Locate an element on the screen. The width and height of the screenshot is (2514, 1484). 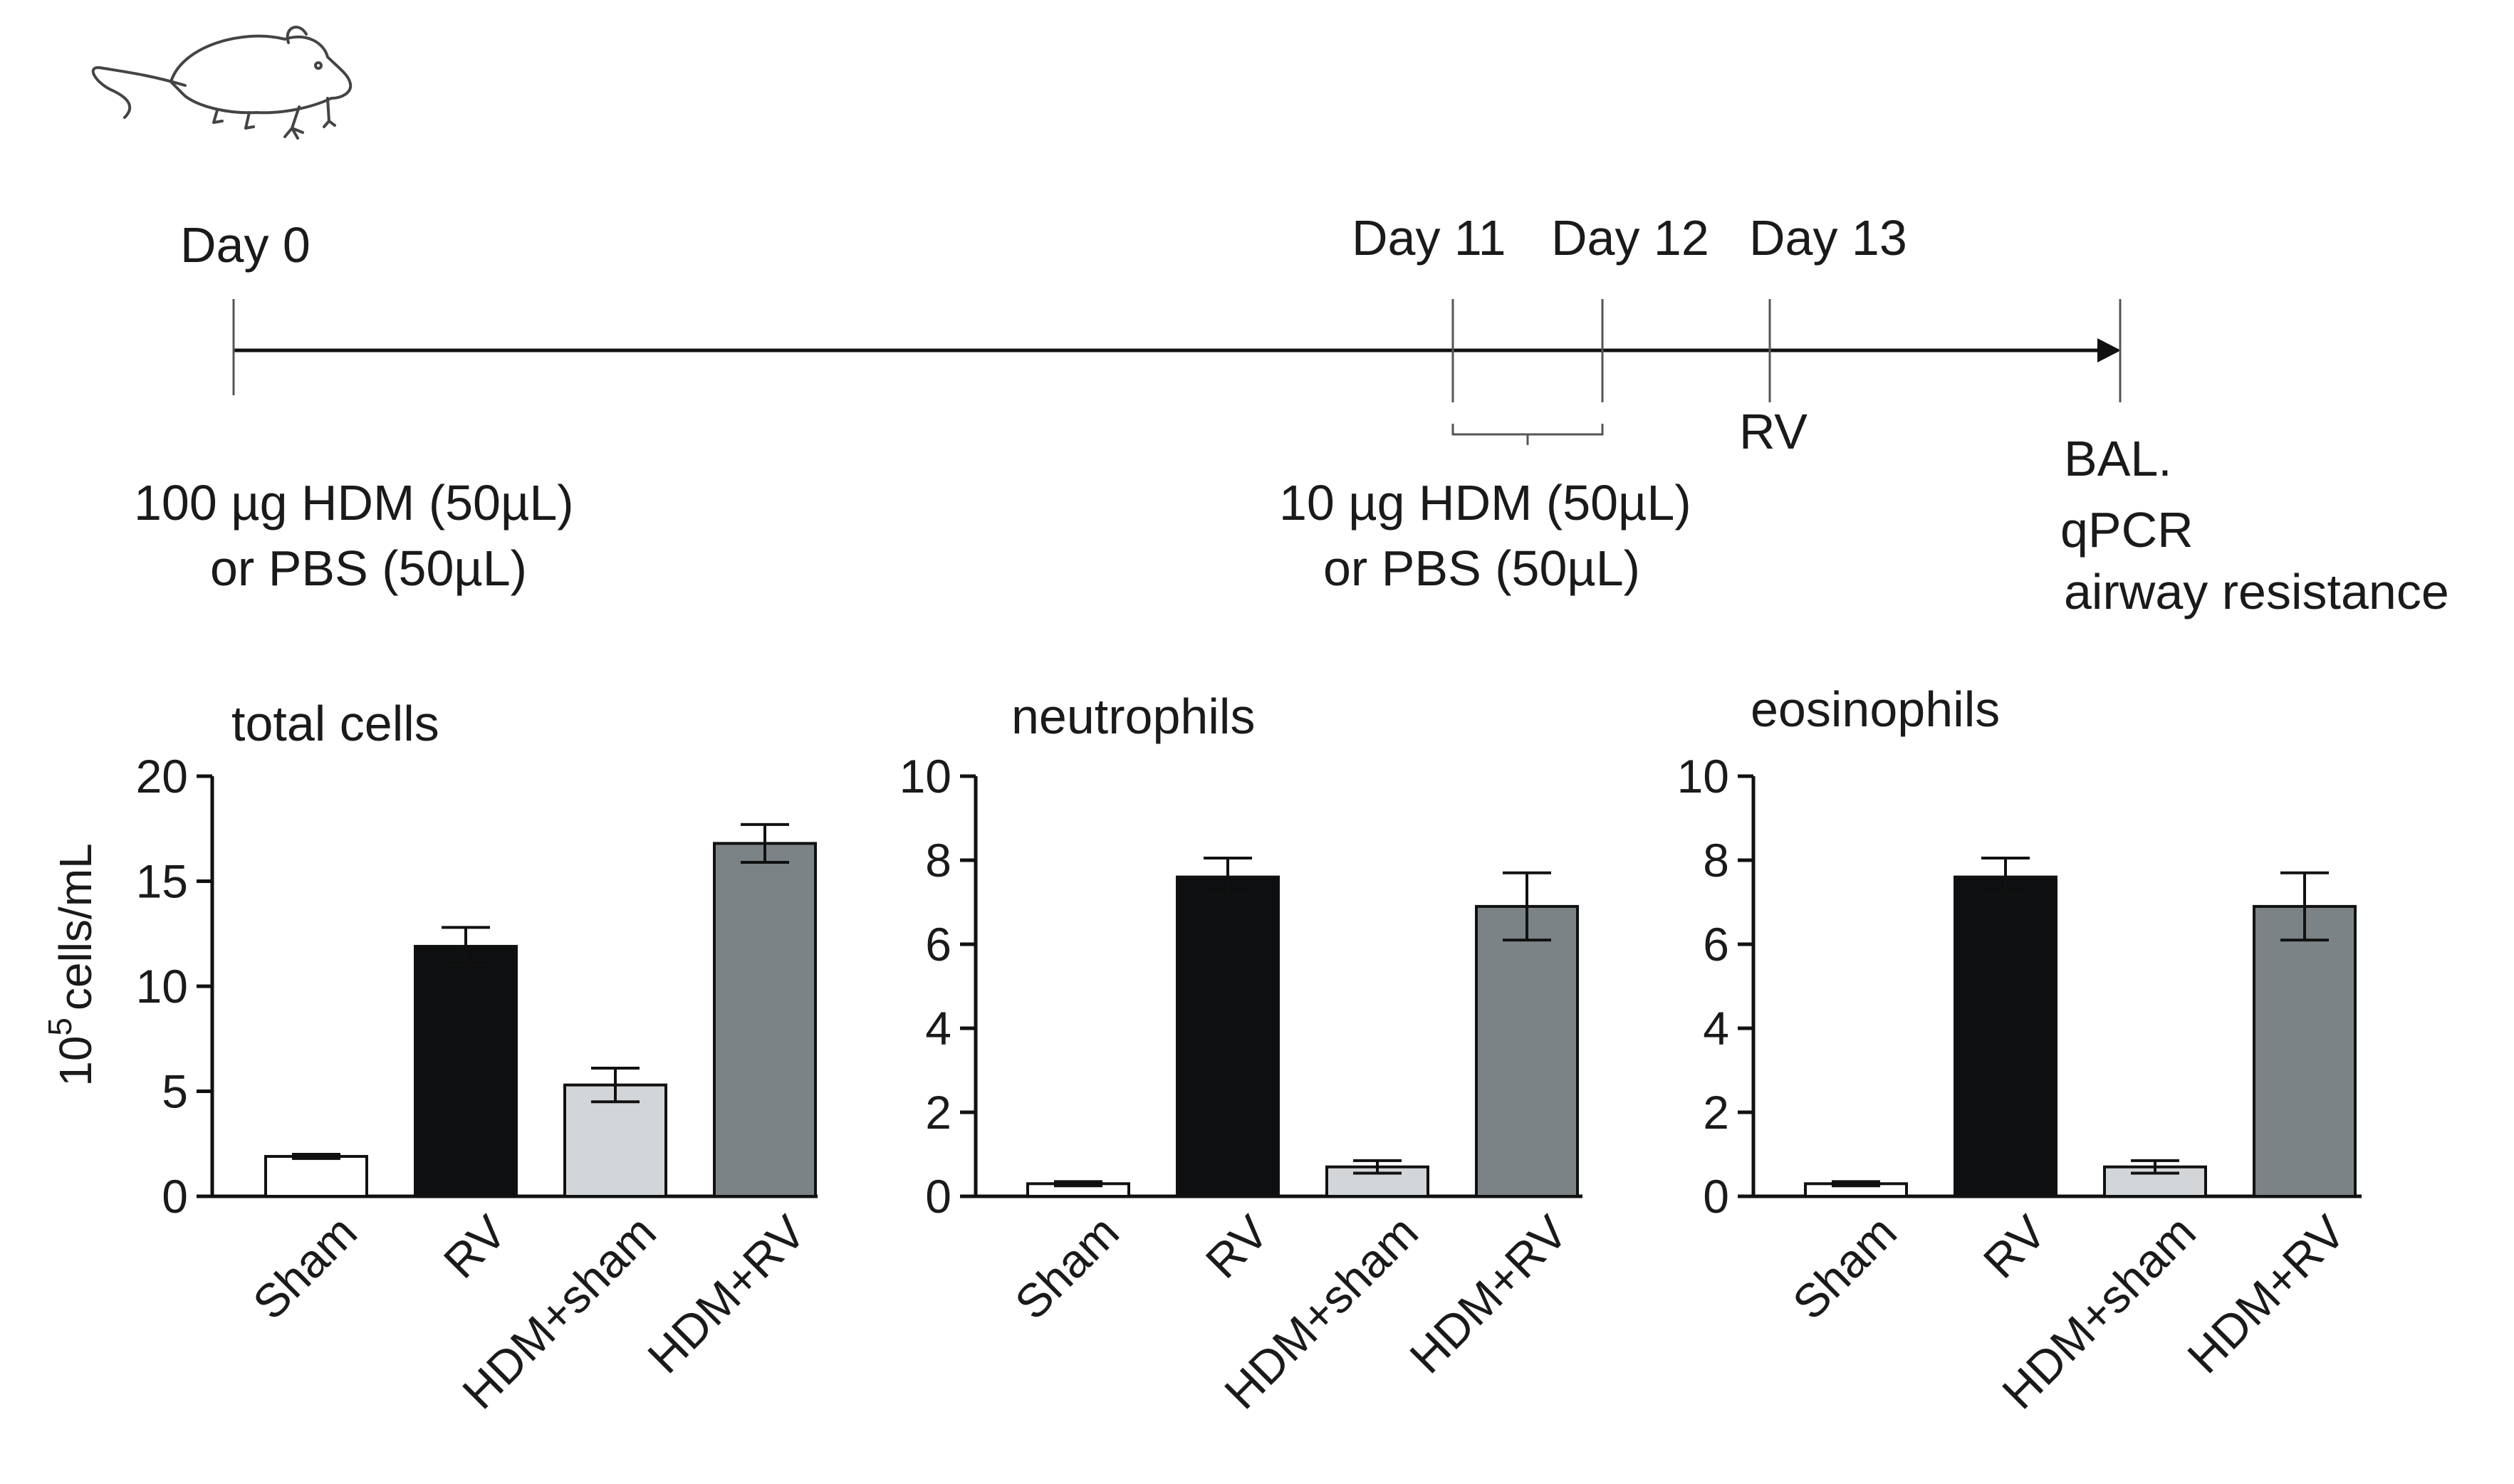
dose-day11-line2: or PBS (50µL) is located at coordinates (1481, 568).